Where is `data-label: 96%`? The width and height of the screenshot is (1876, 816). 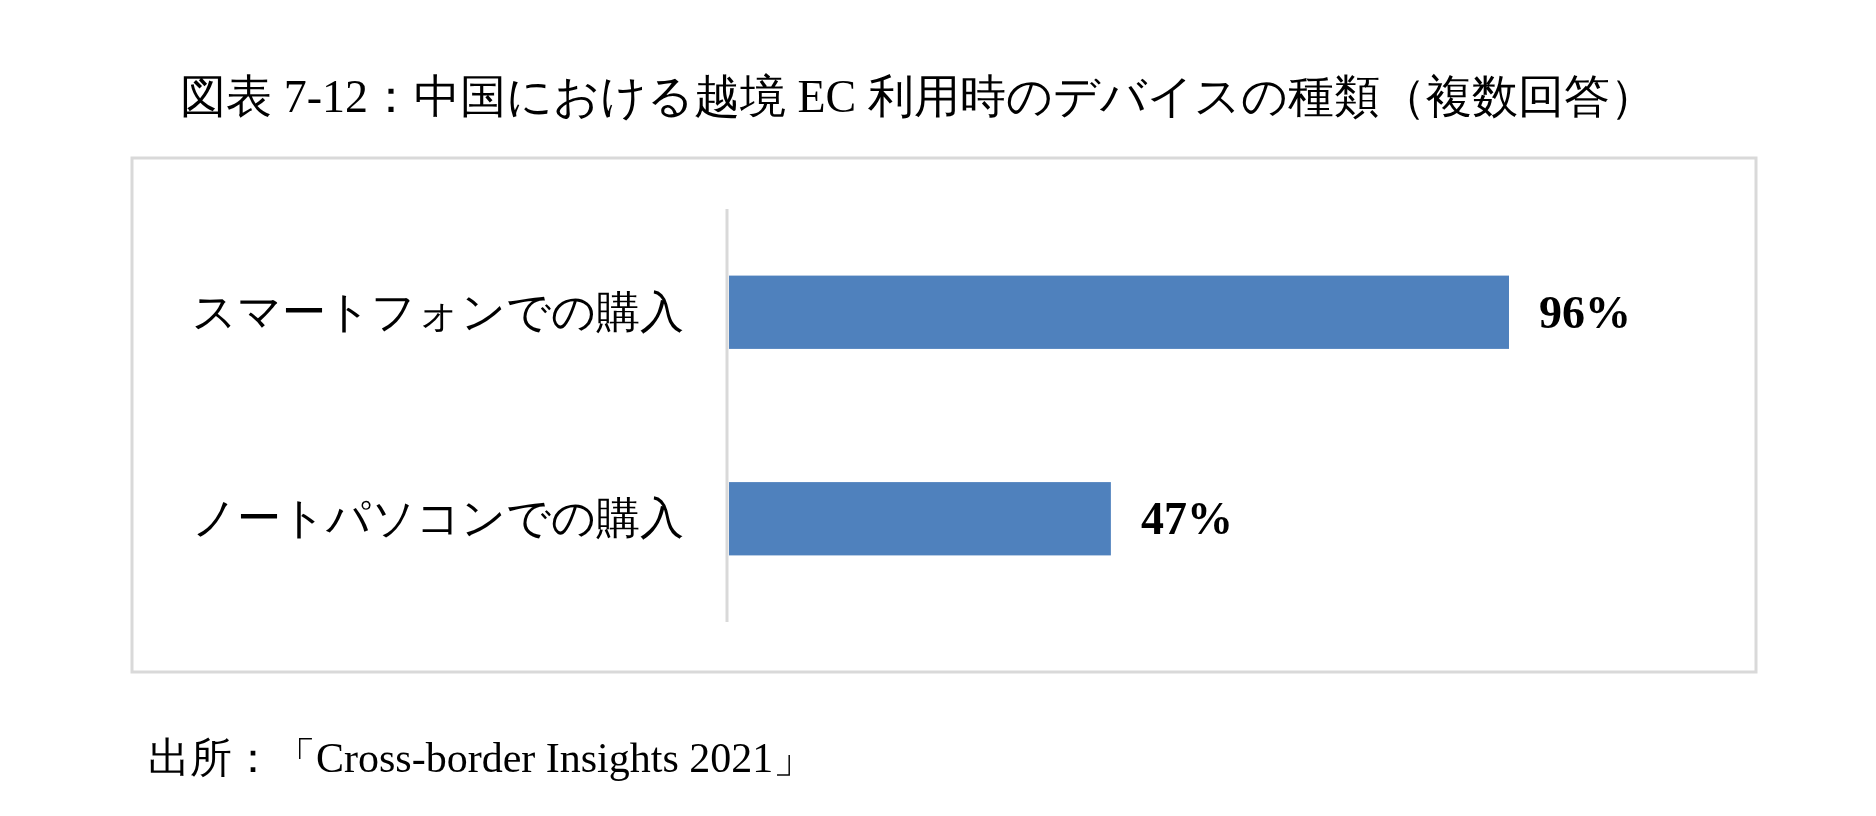 data-label: 96% is located at coordinates (1585, 312).